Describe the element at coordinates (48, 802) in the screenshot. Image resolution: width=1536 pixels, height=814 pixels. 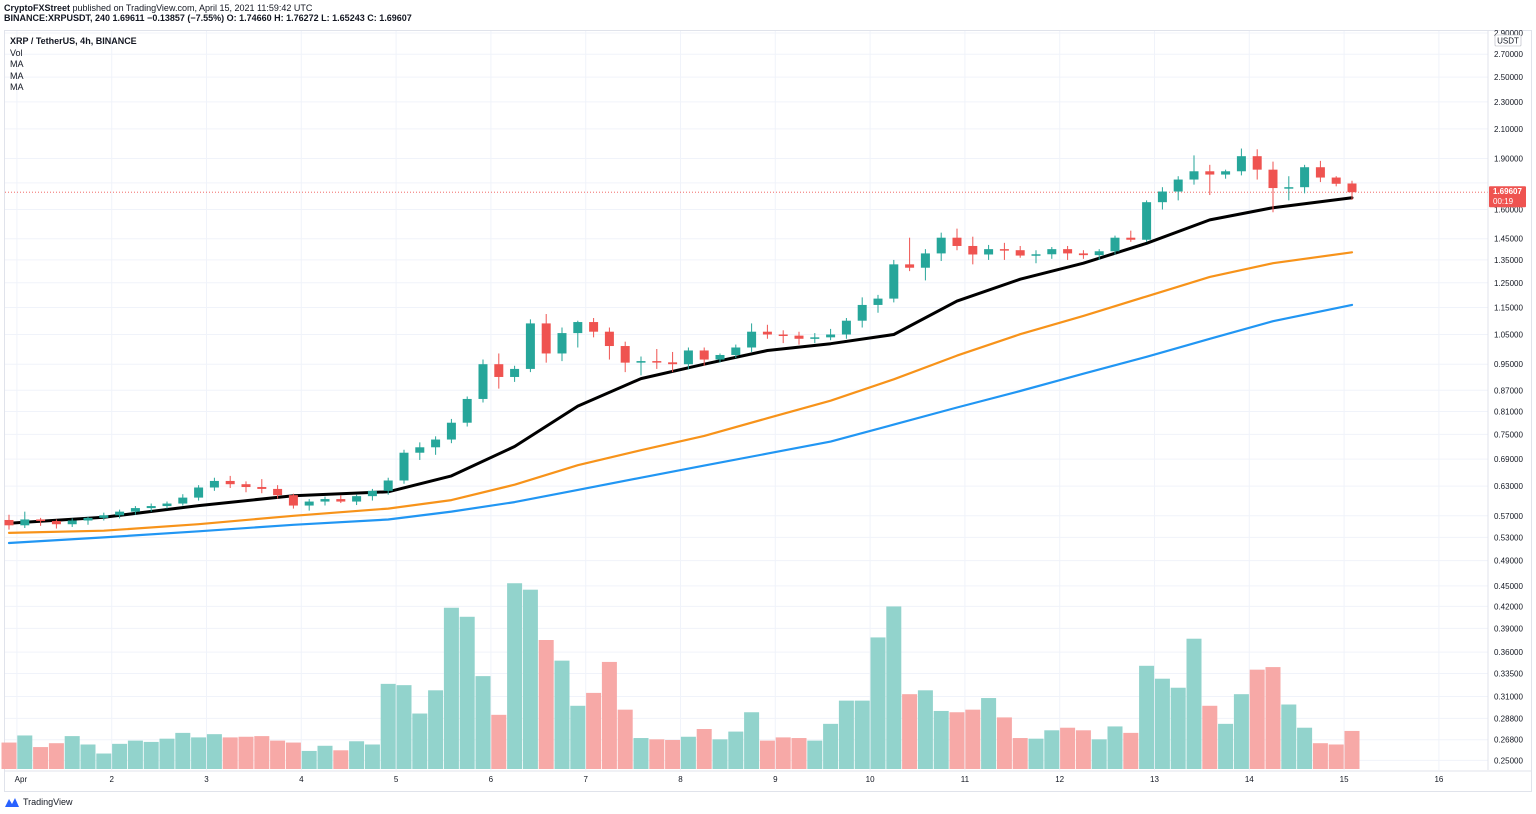
I see `footer-brand: TradingView` at that location.